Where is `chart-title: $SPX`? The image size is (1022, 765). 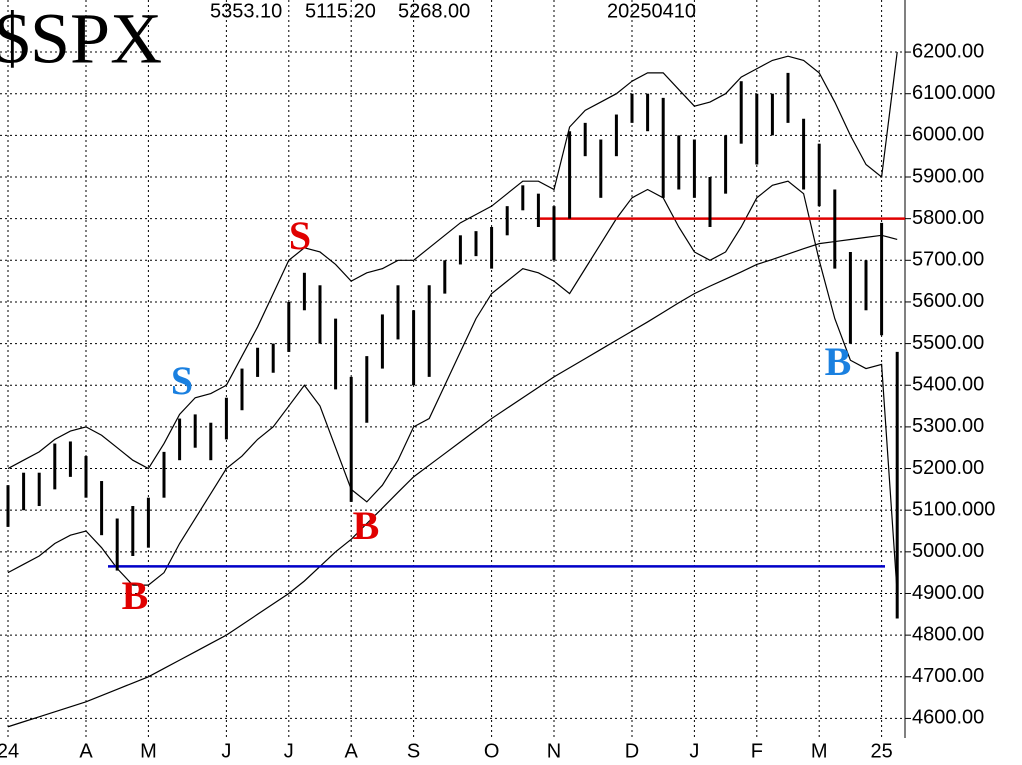 chart-title: $SPX is located at coordinates (81, 39).